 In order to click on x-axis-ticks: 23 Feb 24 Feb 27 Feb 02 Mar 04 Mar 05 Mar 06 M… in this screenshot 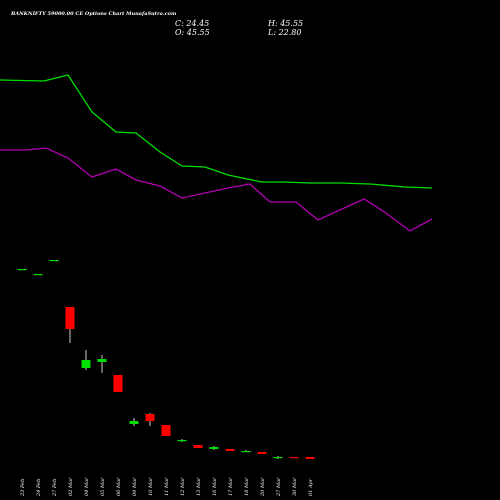, I will do `click(167, 487)`.